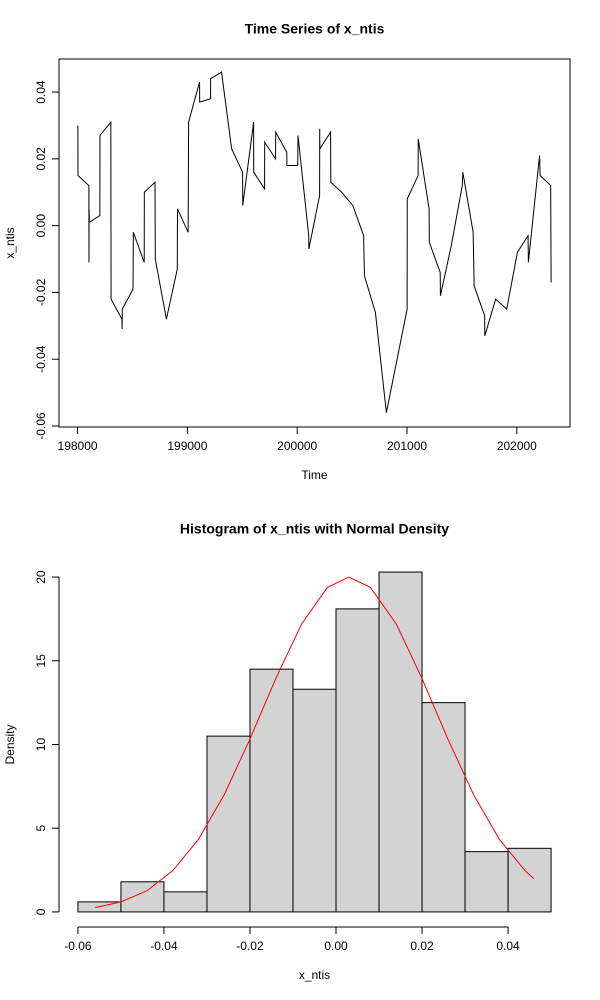 This screenshot has height=1000, width=600. What do you see at coordinates (297, 446) in the screenshot?
I see `x-tick-label: 200000` at bounding box center [297, 446].